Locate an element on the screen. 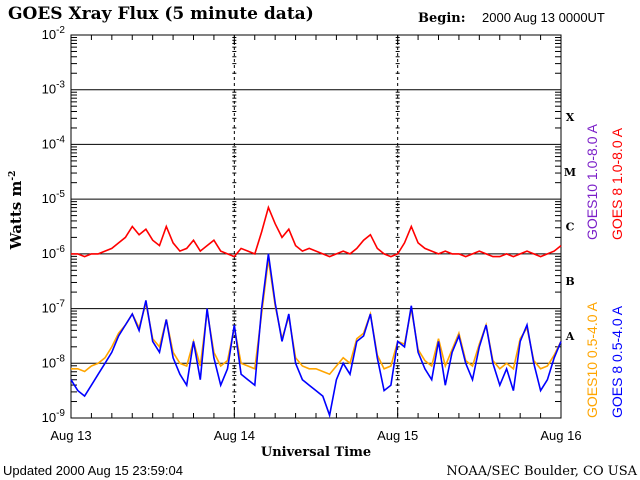  y-tick-exp: -8 is located at coordinates (60, 358).